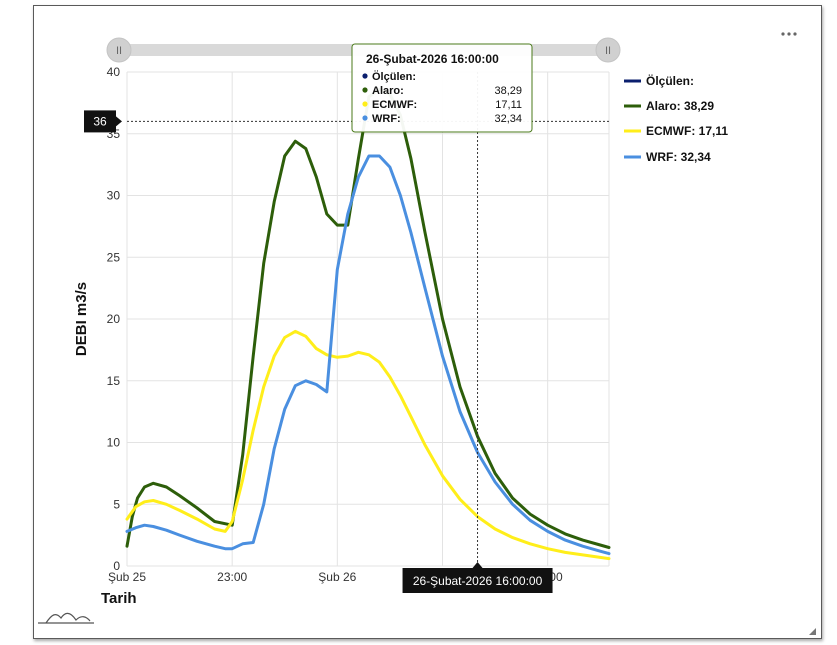  Describe the element at coordinates (114, 72) in the screenshot. I see `y-tick-label: 40` at that location.